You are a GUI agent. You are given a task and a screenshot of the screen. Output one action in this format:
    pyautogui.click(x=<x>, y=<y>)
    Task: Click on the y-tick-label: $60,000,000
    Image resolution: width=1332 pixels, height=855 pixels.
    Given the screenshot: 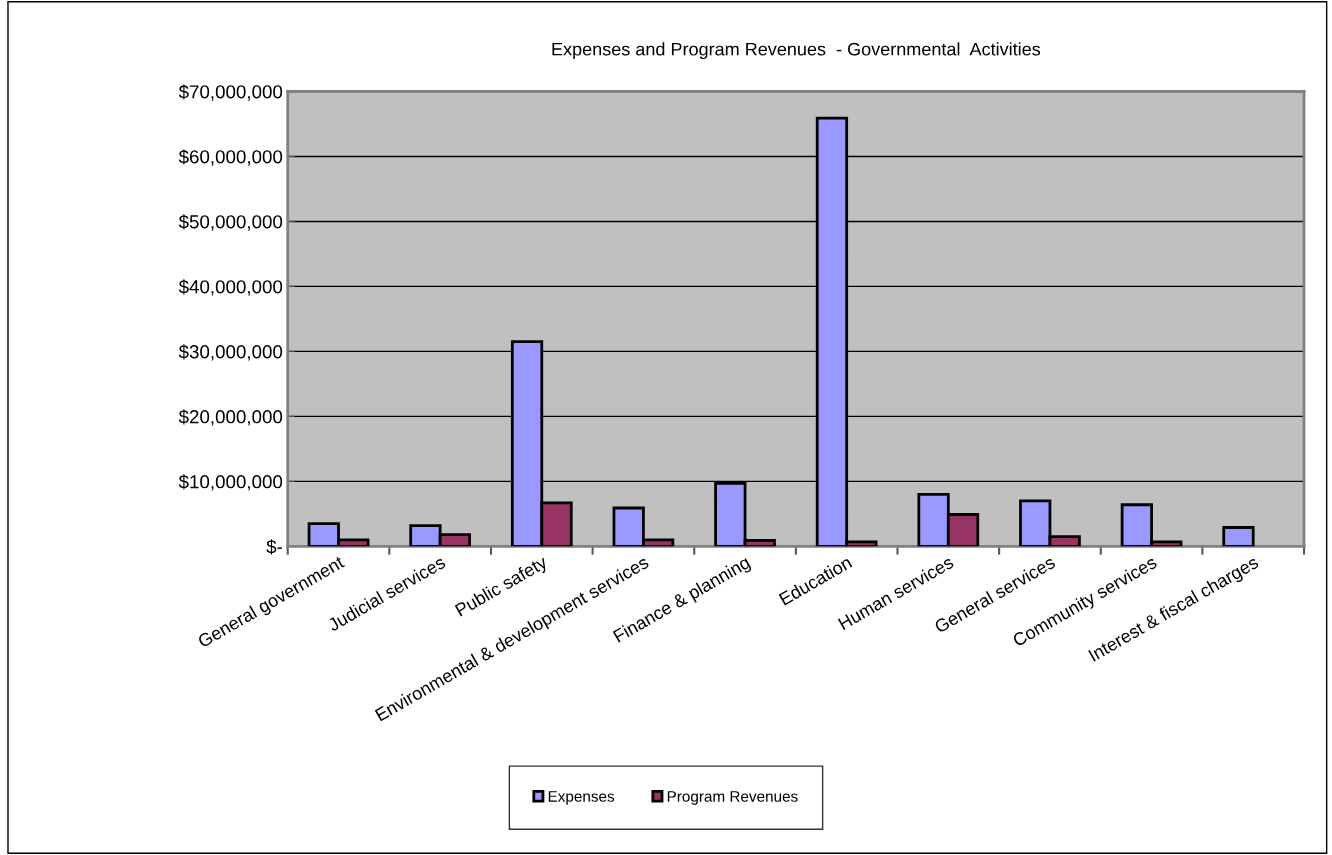 What is the action you would take?
    pyautogui.click(x=230, y=157)
    